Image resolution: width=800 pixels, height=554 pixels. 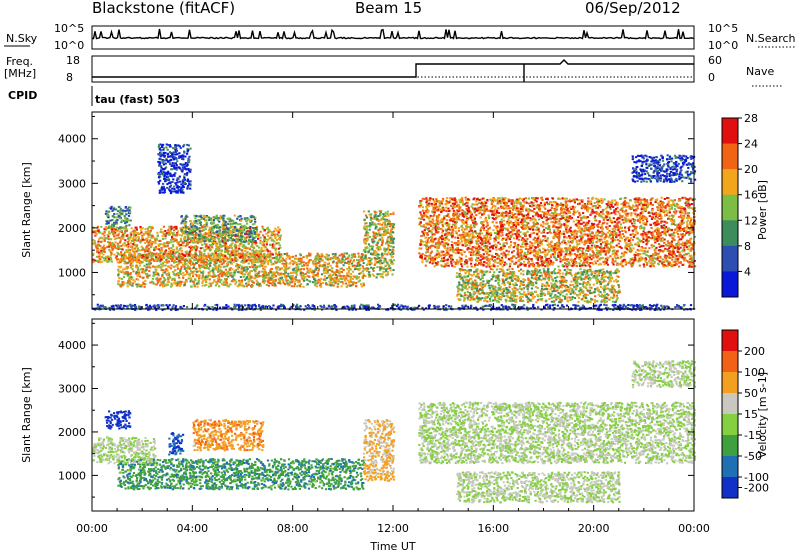 I want to click on freq-tick-high: 18, so click(x=73, y=60).